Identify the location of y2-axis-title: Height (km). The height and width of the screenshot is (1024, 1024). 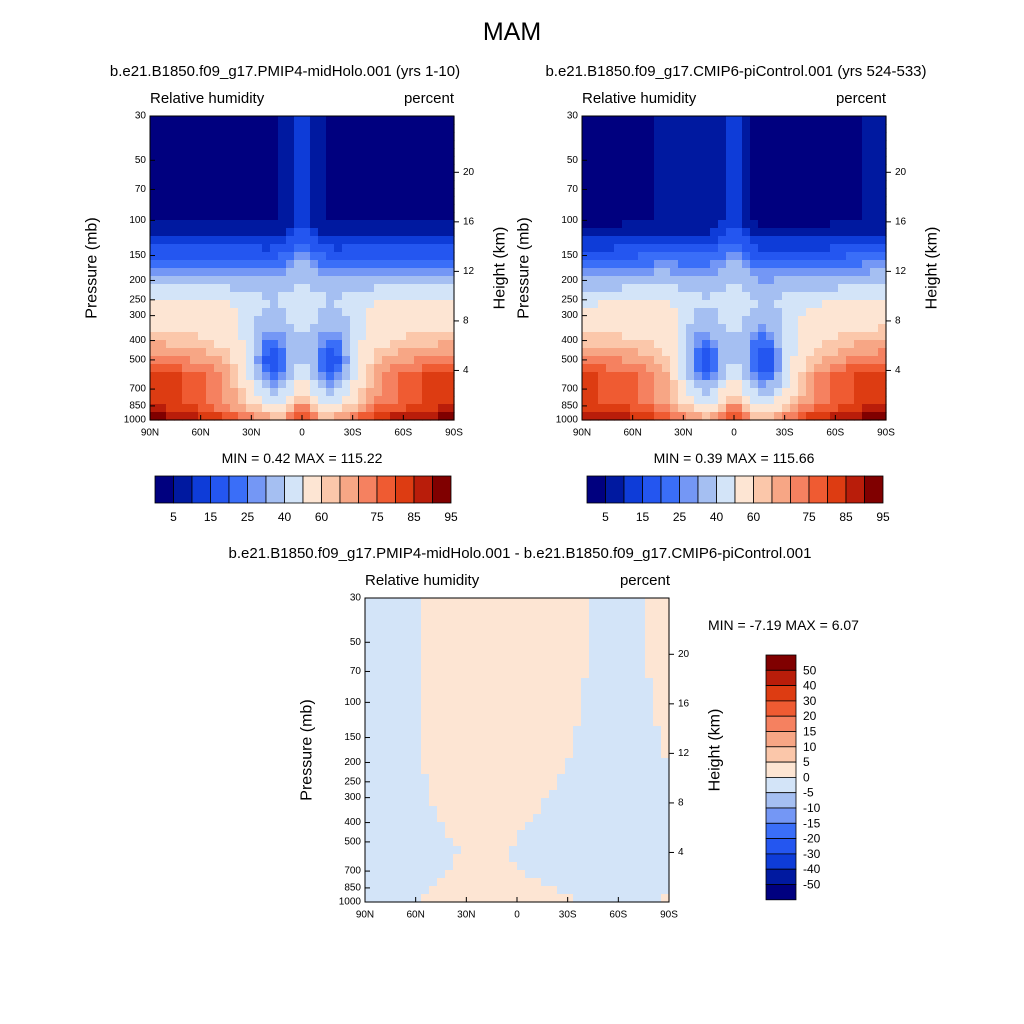
(932, 268).